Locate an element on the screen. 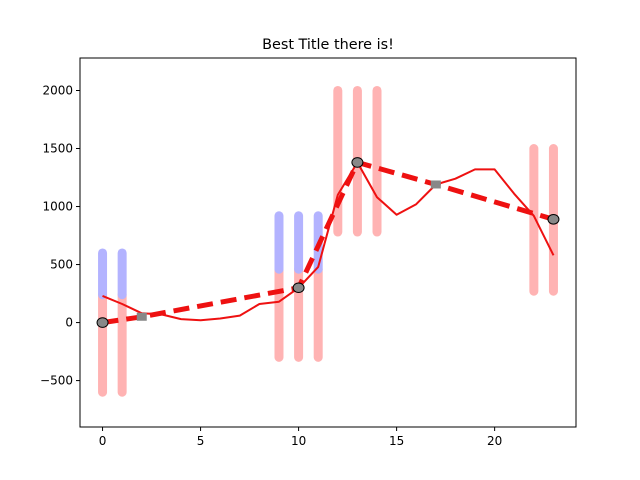 This screenshot has height=480, width=640. x-tick-label: 5 is located at coordinates (201, 441).